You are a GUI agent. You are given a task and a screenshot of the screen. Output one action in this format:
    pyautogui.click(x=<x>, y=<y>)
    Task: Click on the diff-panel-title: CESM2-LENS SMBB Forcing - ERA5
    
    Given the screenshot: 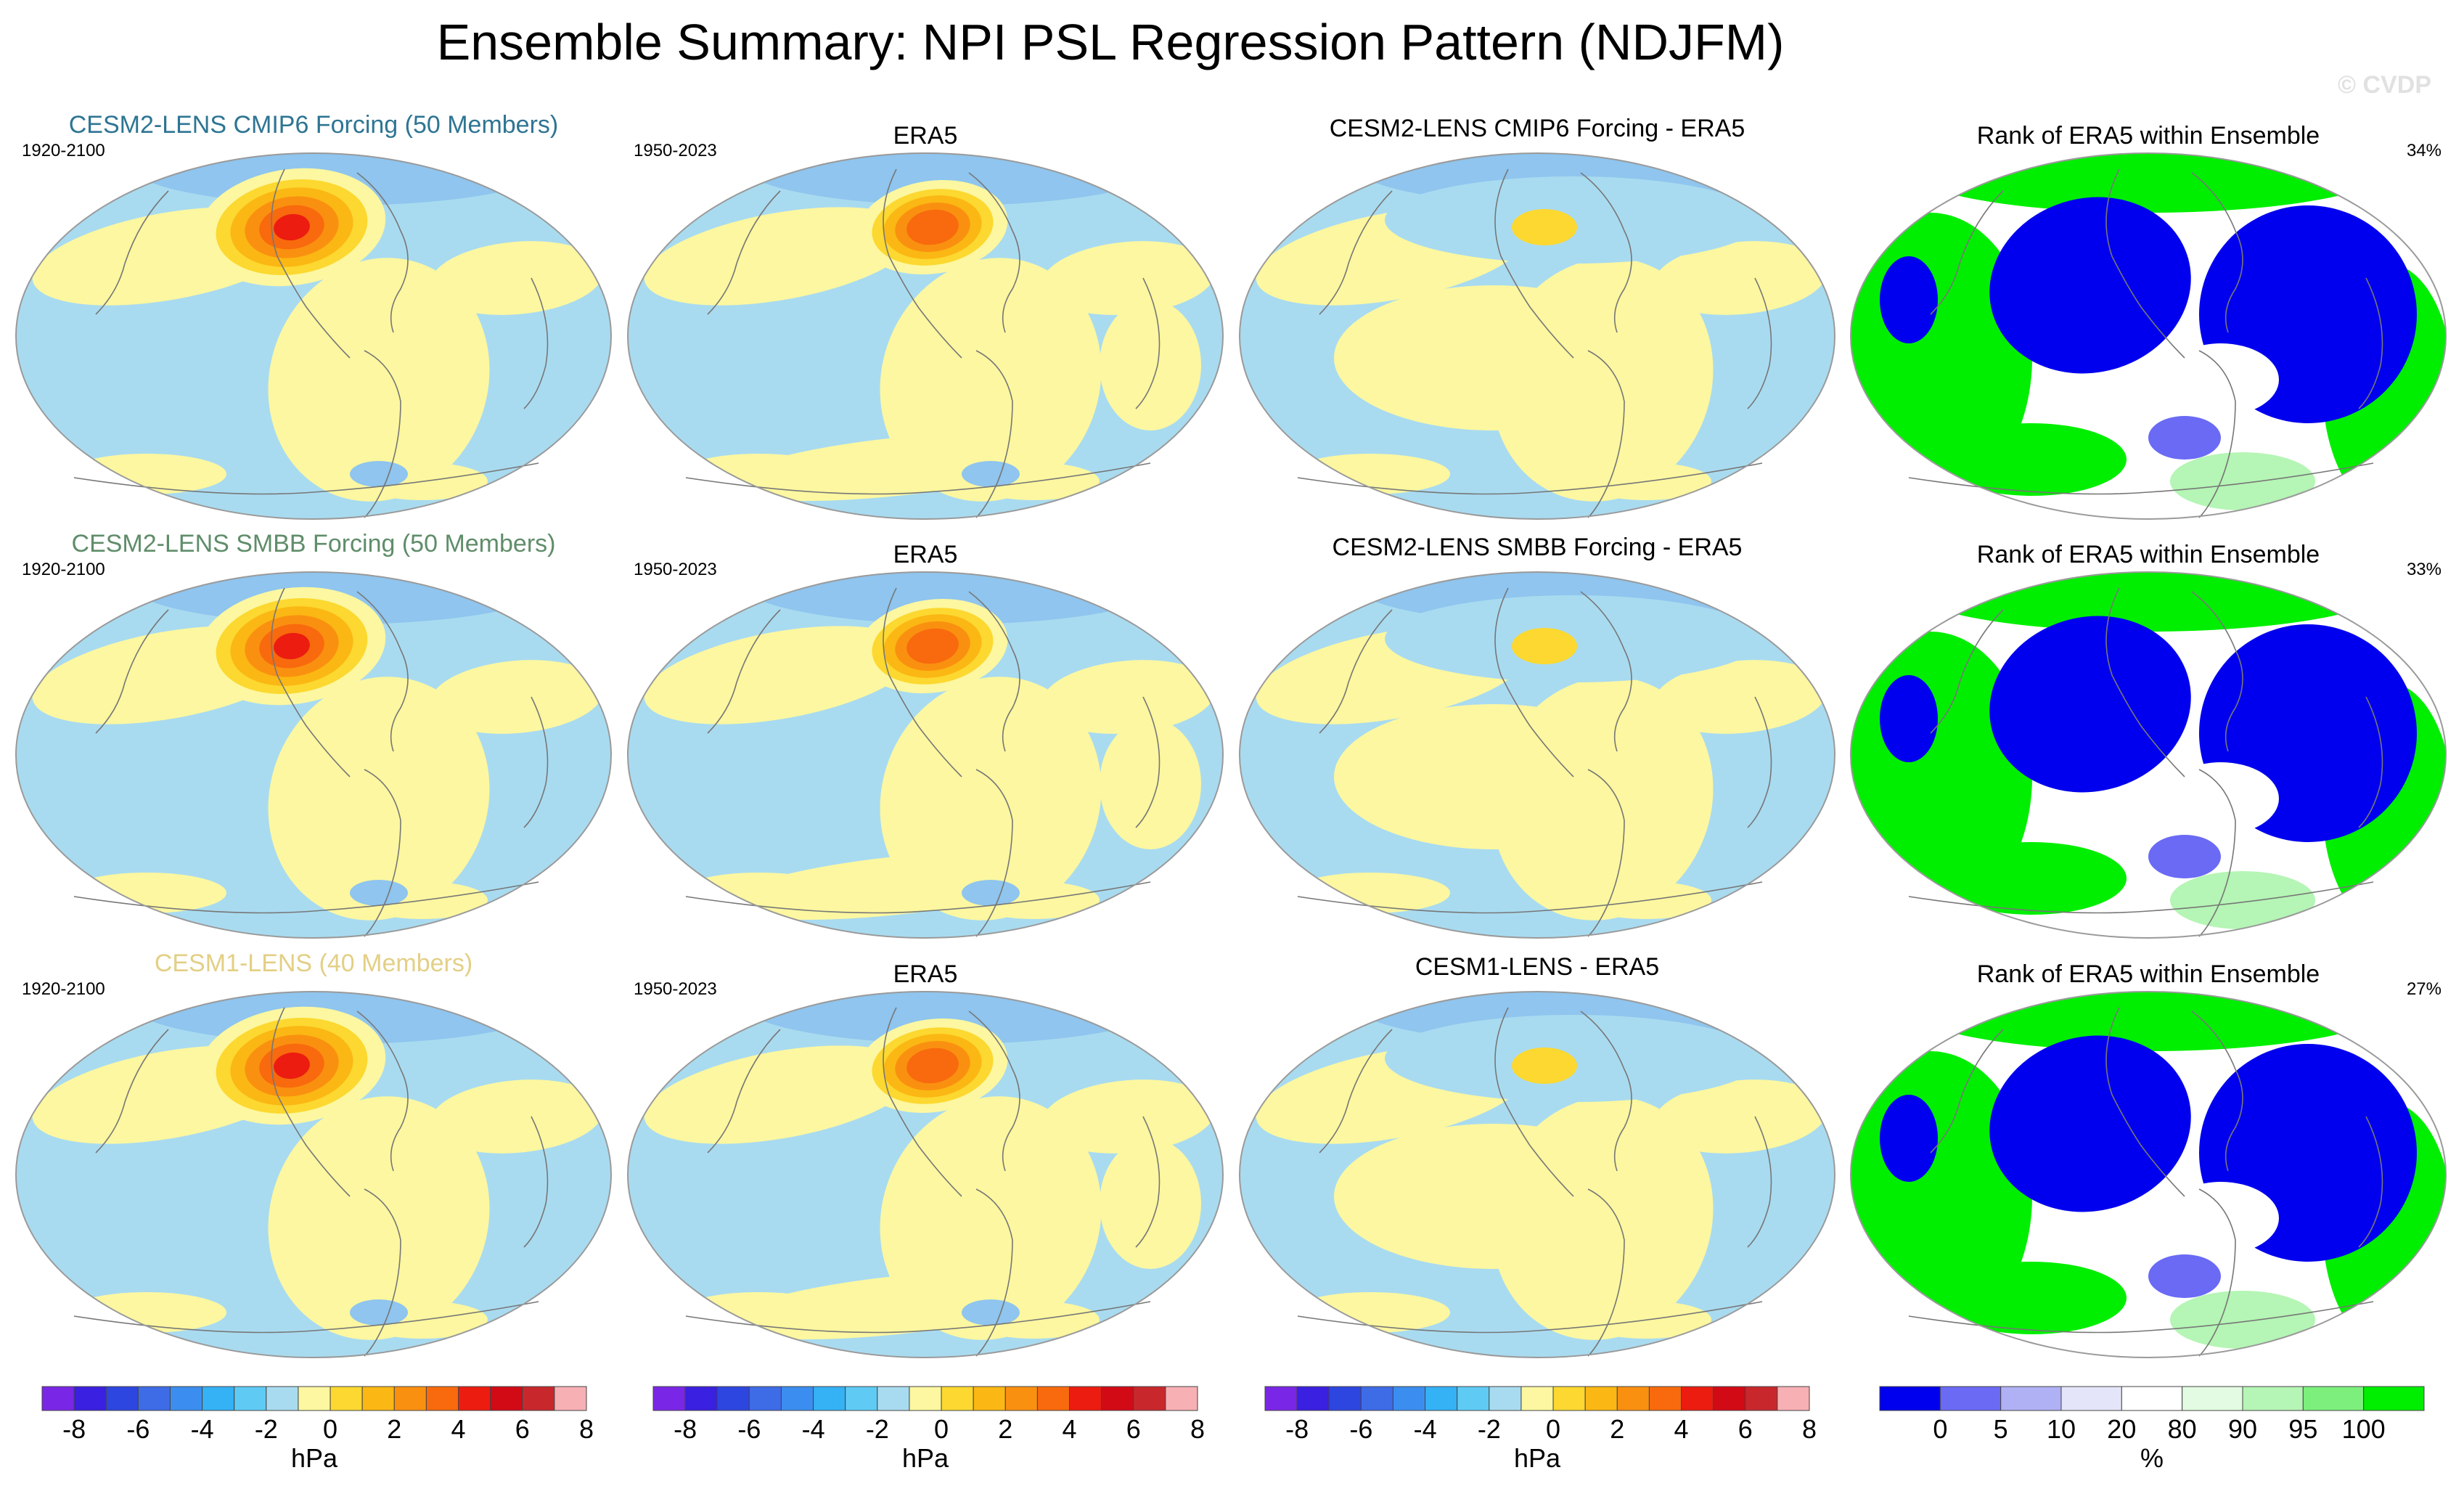 What is the action you would take?
    pyautogui.click(x=1538, y=548)
    